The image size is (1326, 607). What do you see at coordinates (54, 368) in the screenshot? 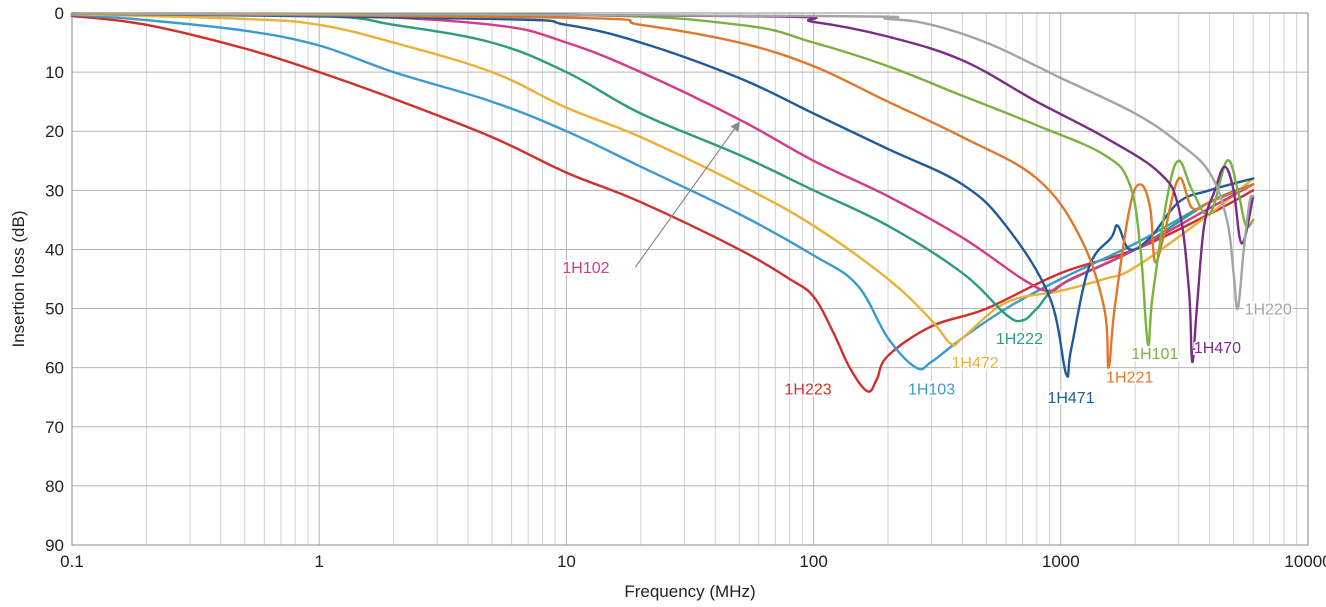
I see `y-tick-label-60: 60` at bounding box center [54, 368].